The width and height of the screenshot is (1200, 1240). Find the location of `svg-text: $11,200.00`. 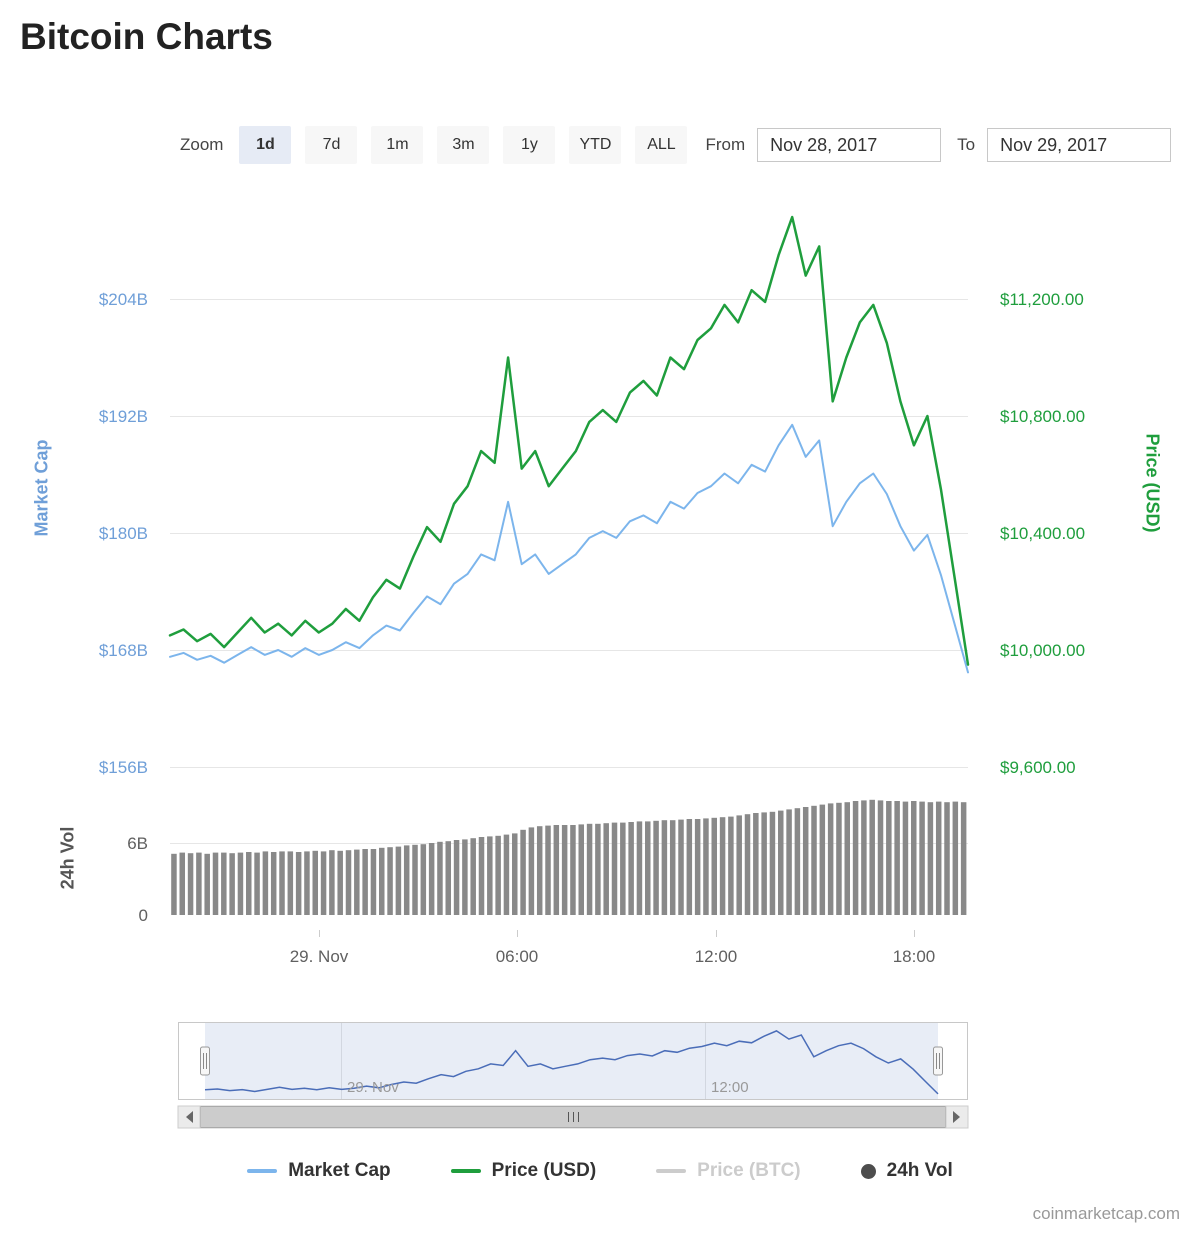

svg-text: $11,200.00 is located at coordinates (1042, 299).